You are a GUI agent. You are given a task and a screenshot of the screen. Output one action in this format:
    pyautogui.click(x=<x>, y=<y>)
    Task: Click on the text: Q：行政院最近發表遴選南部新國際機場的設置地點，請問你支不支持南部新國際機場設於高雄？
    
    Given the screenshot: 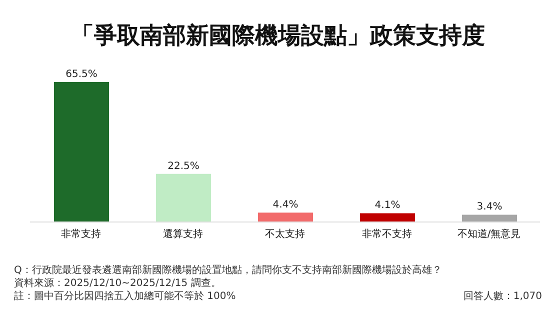 What is the action you would take?
    pyautogui.click(x=228, y=270)
    